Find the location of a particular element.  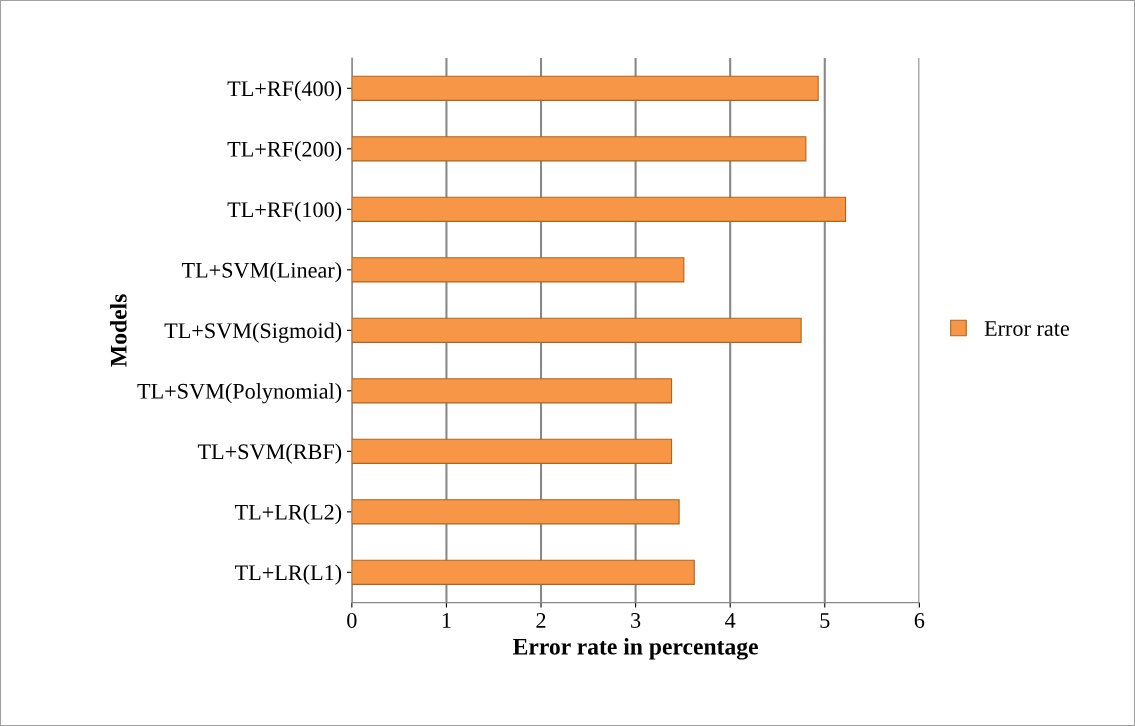

x-tick-label: 0 is located at coordinates (352, 620).